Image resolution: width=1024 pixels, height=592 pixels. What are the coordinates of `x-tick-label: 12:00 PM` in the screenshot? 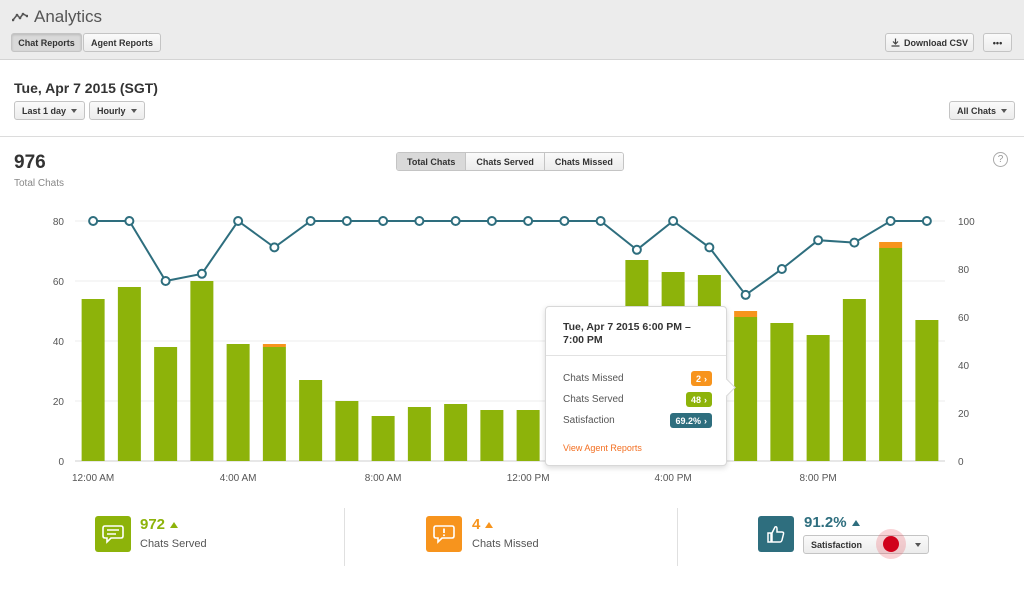 It's located at (528, 478).